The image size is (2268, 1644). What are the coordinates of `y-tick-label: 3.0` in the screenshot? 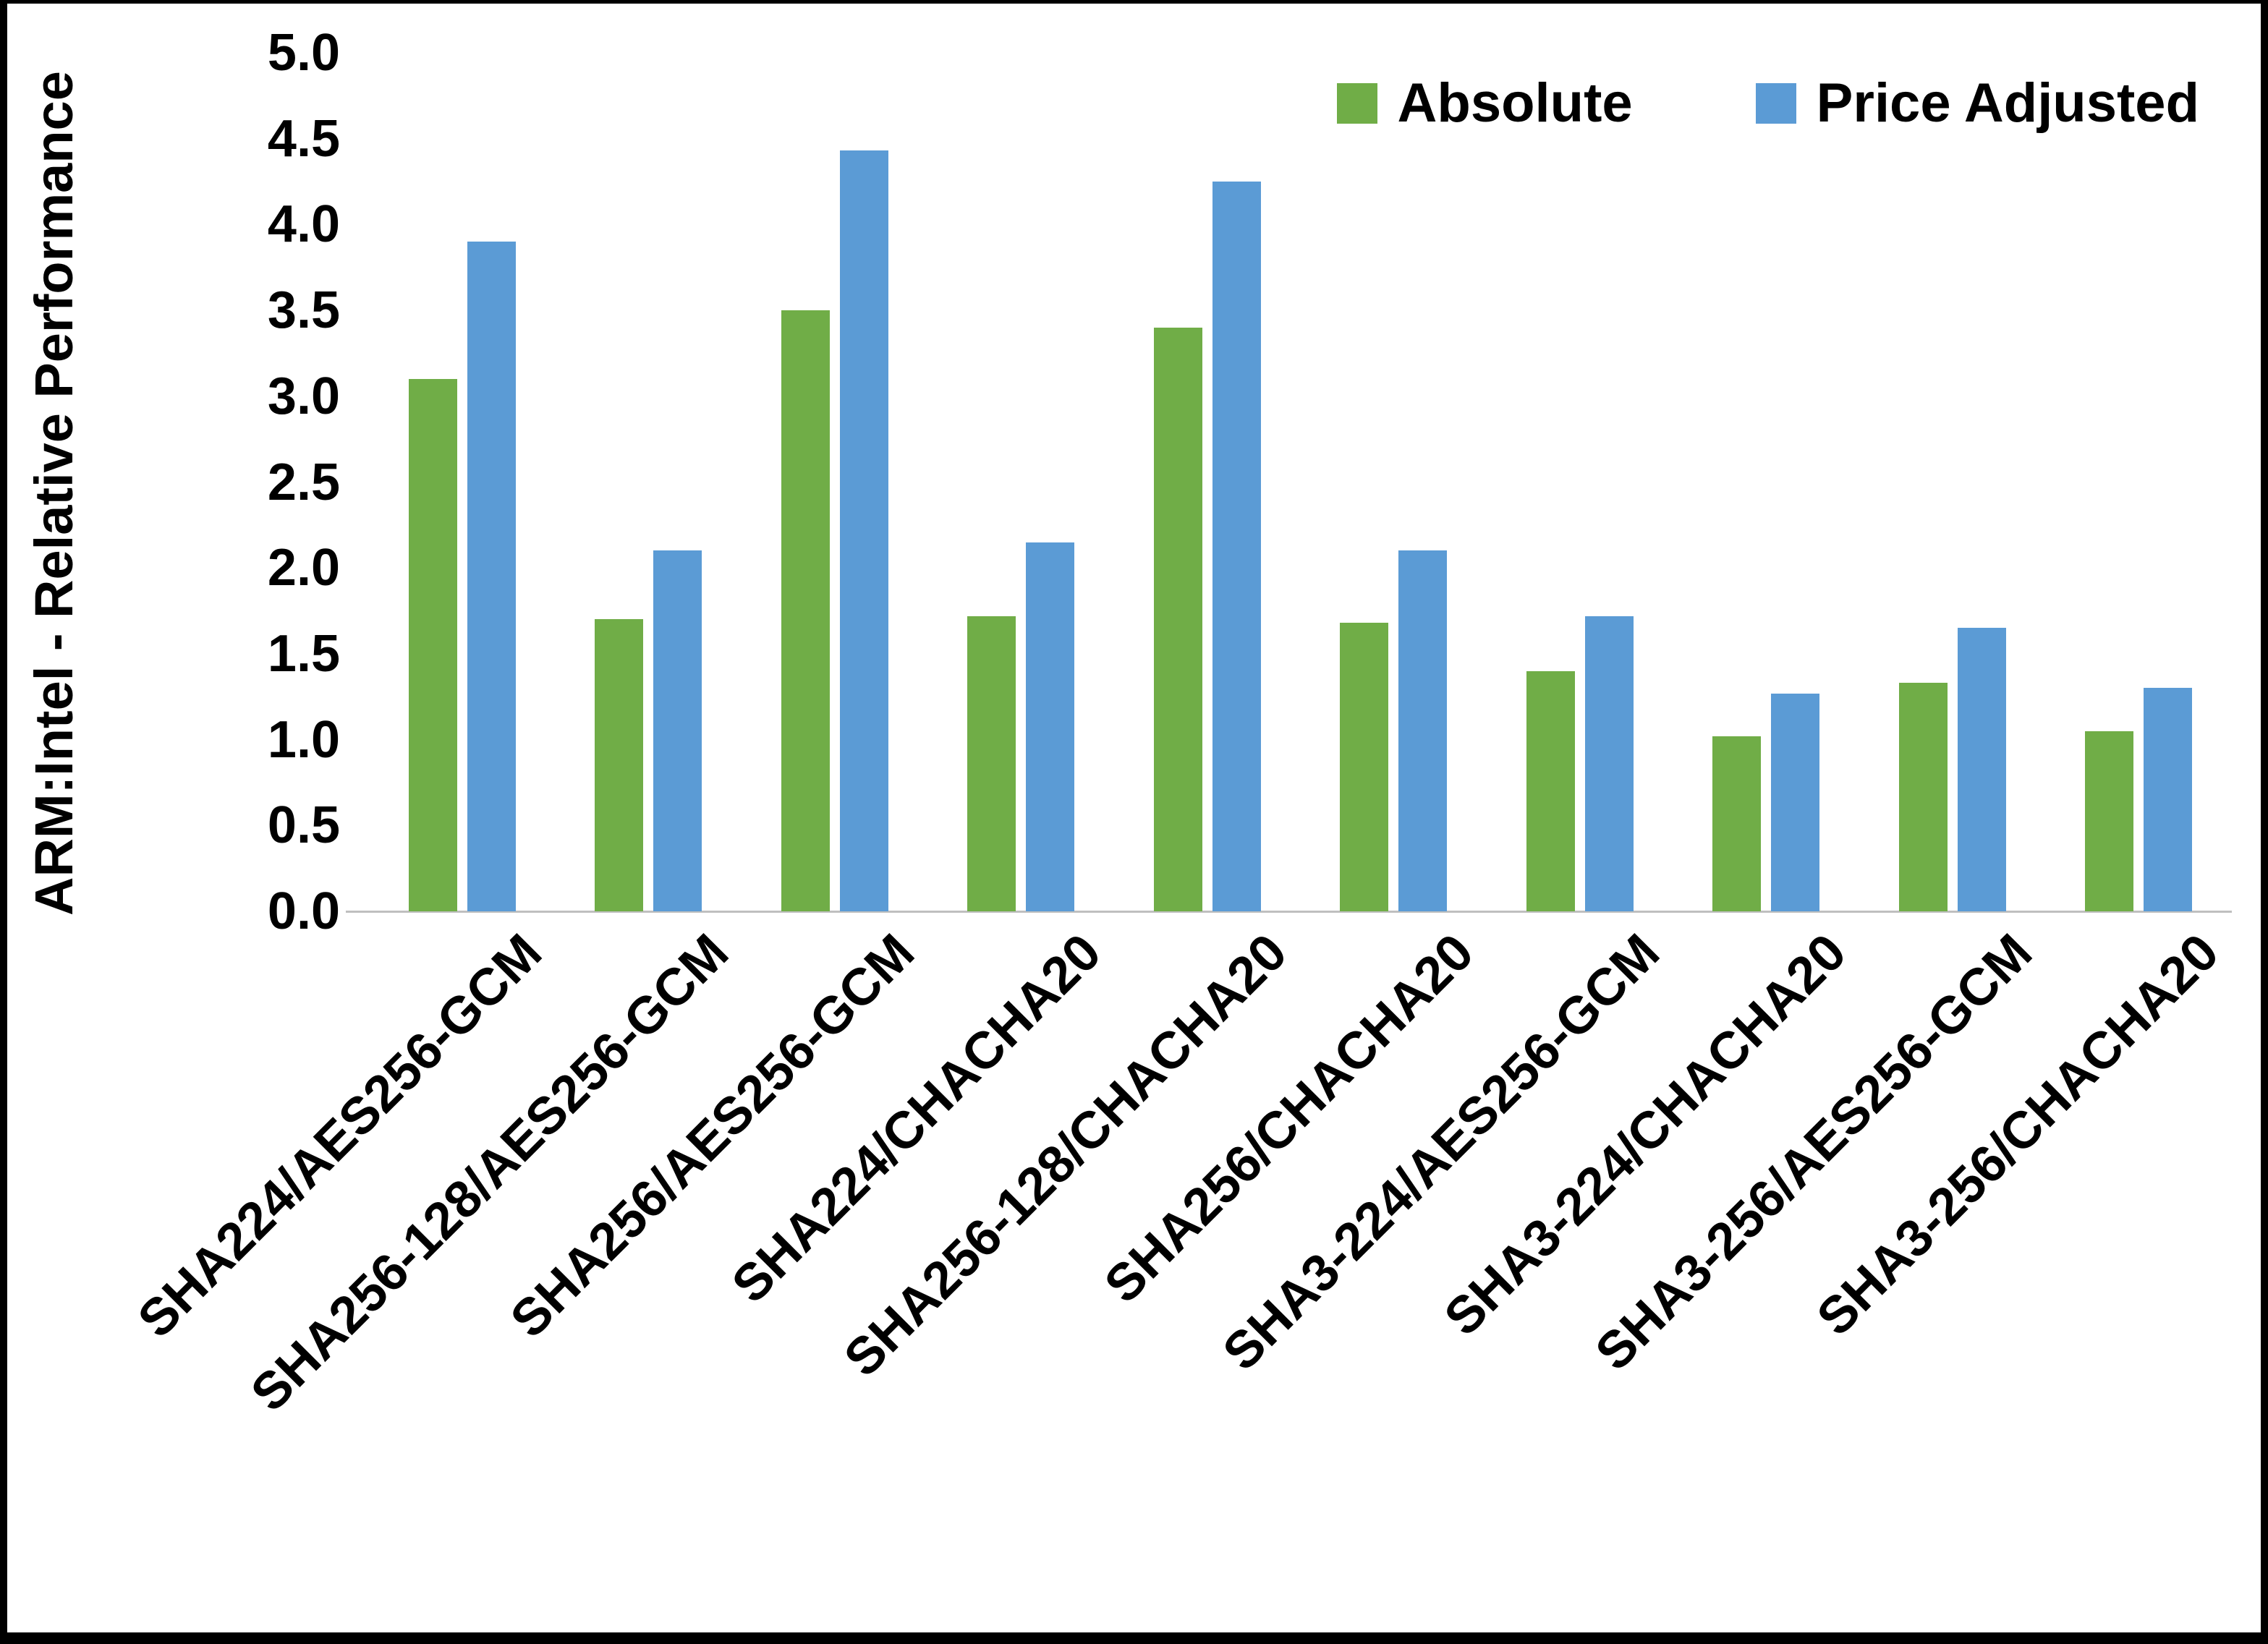 It's located at (303, 396).